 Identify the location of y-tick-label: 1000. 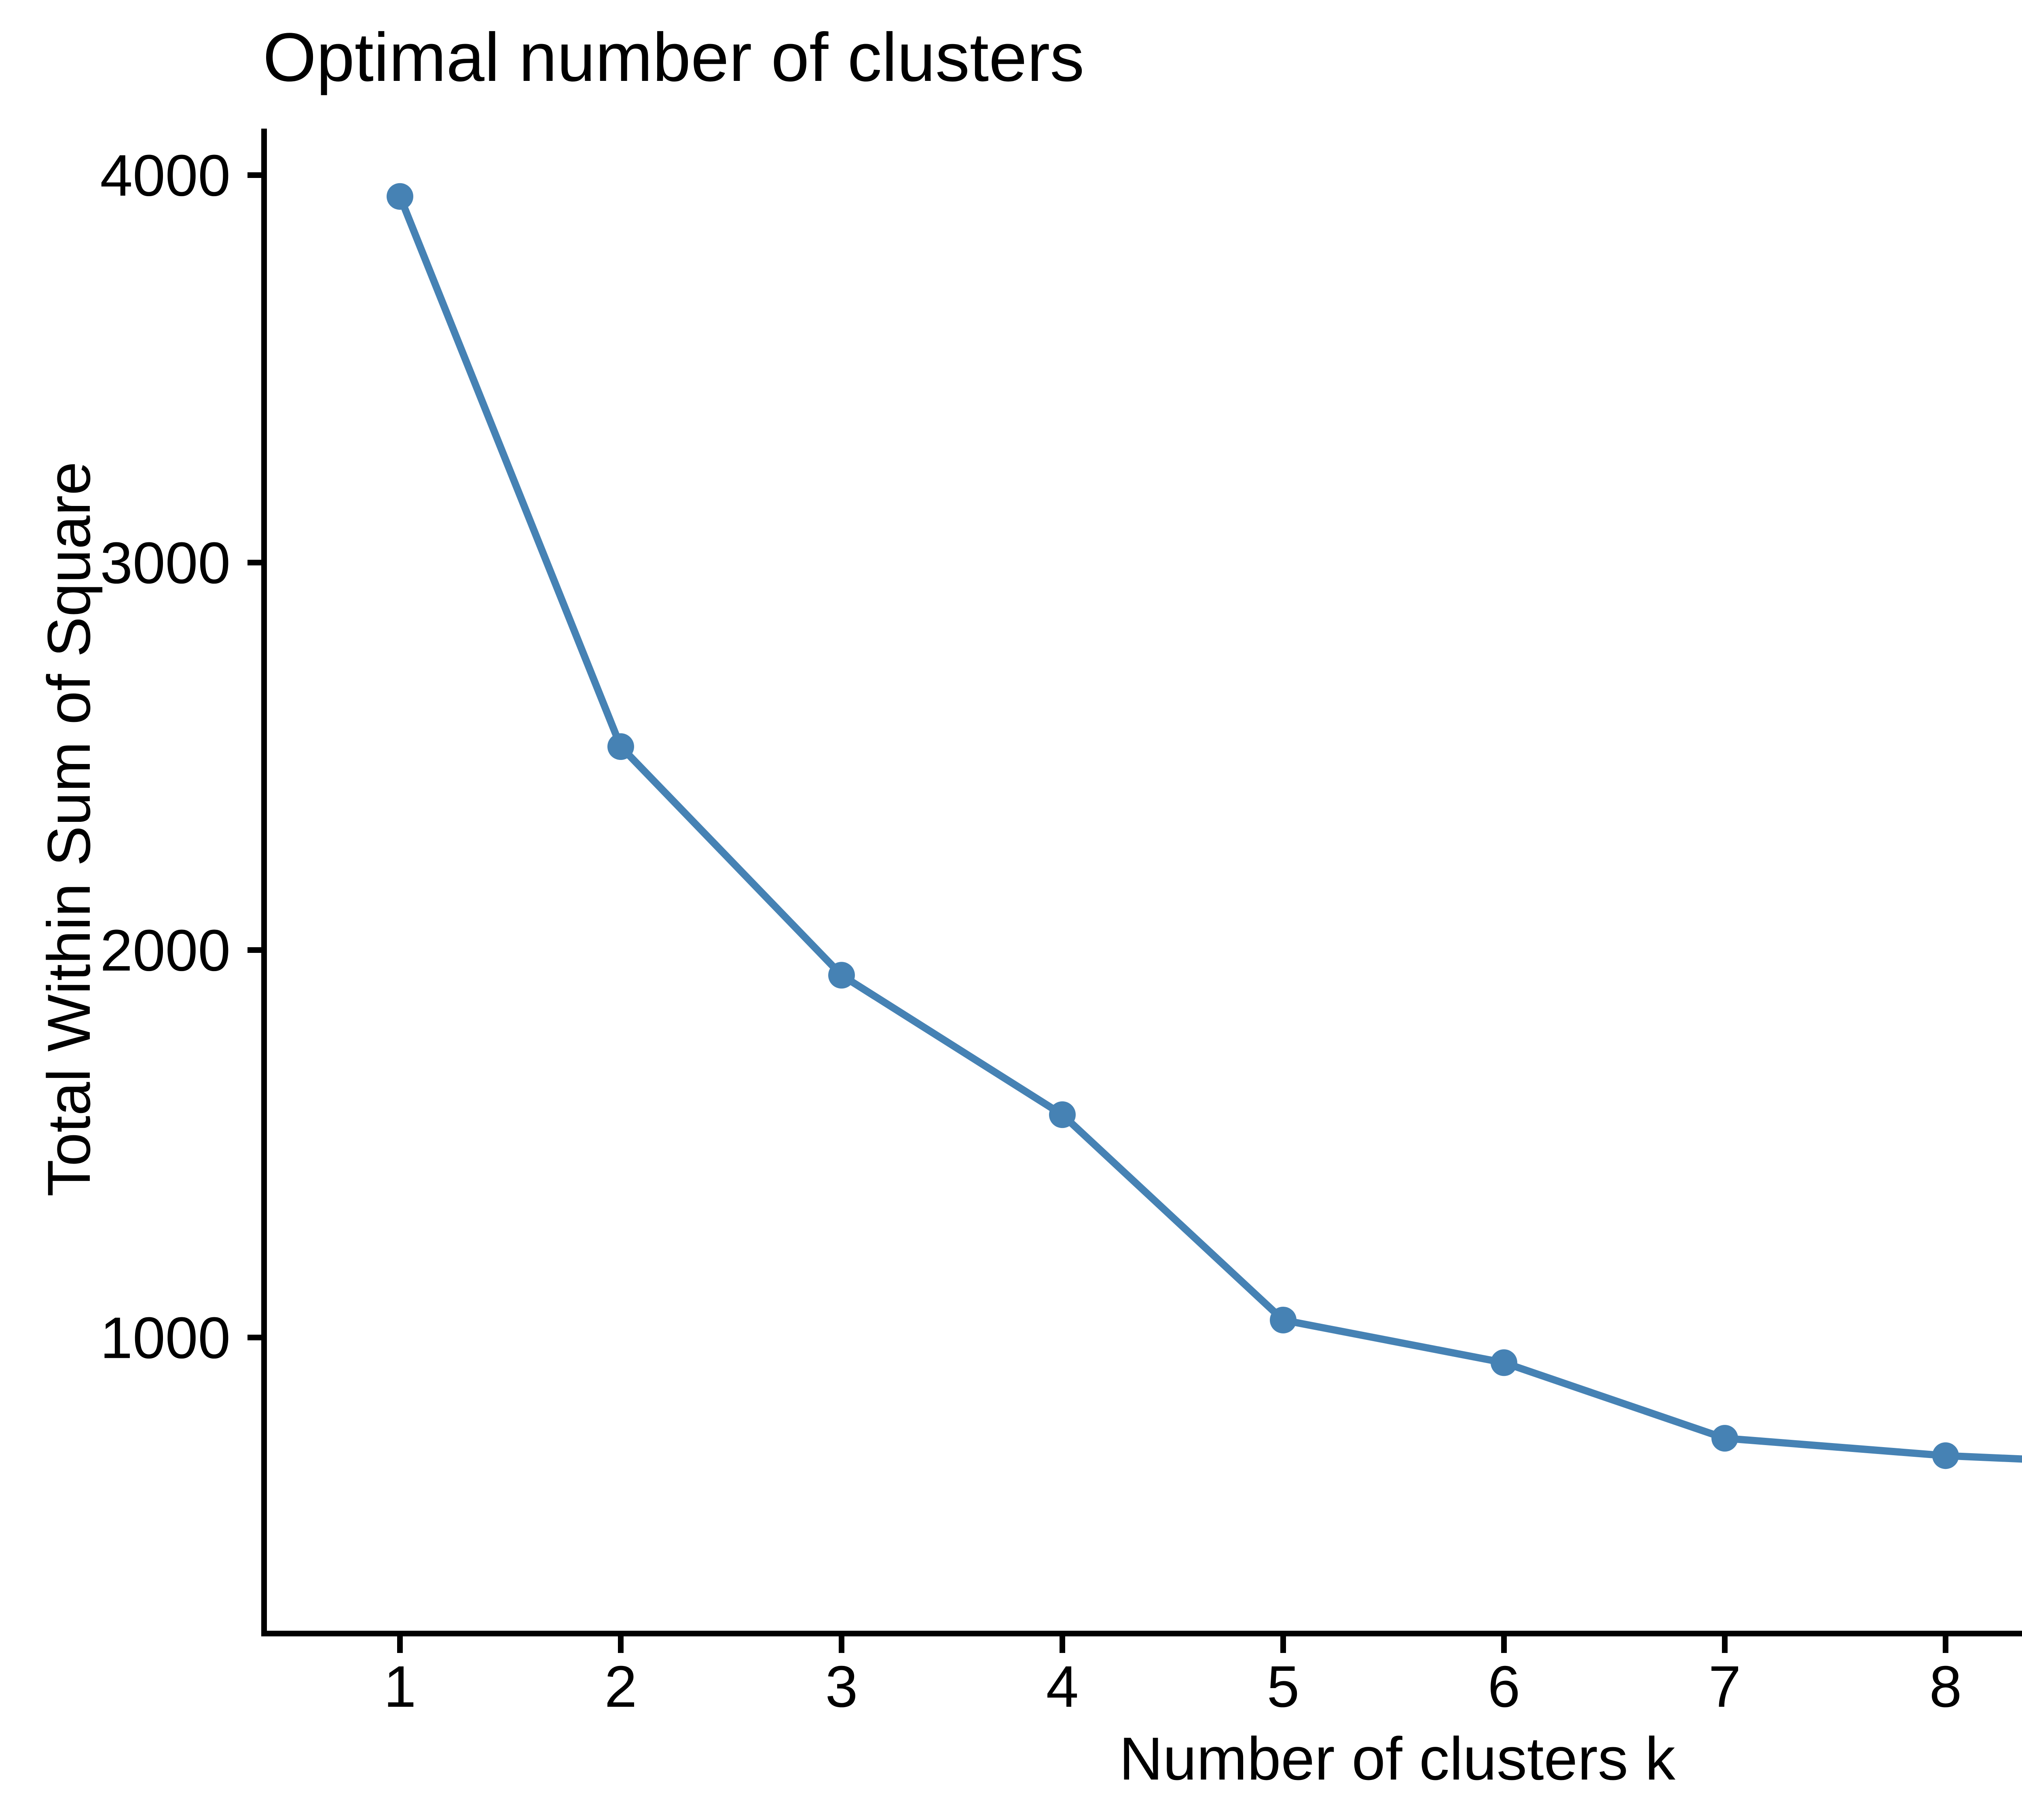
(165, 1338).